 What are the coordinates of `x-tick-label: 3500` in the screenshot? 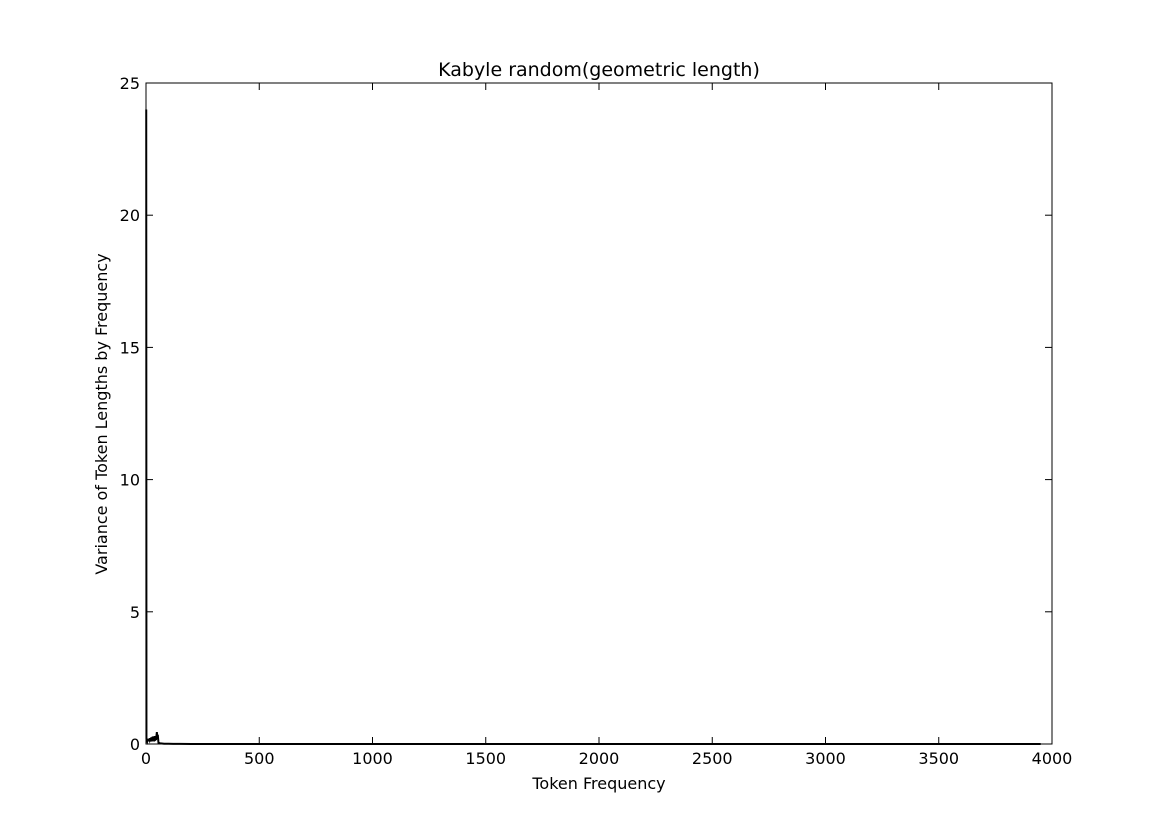 It's located at (938, 758).